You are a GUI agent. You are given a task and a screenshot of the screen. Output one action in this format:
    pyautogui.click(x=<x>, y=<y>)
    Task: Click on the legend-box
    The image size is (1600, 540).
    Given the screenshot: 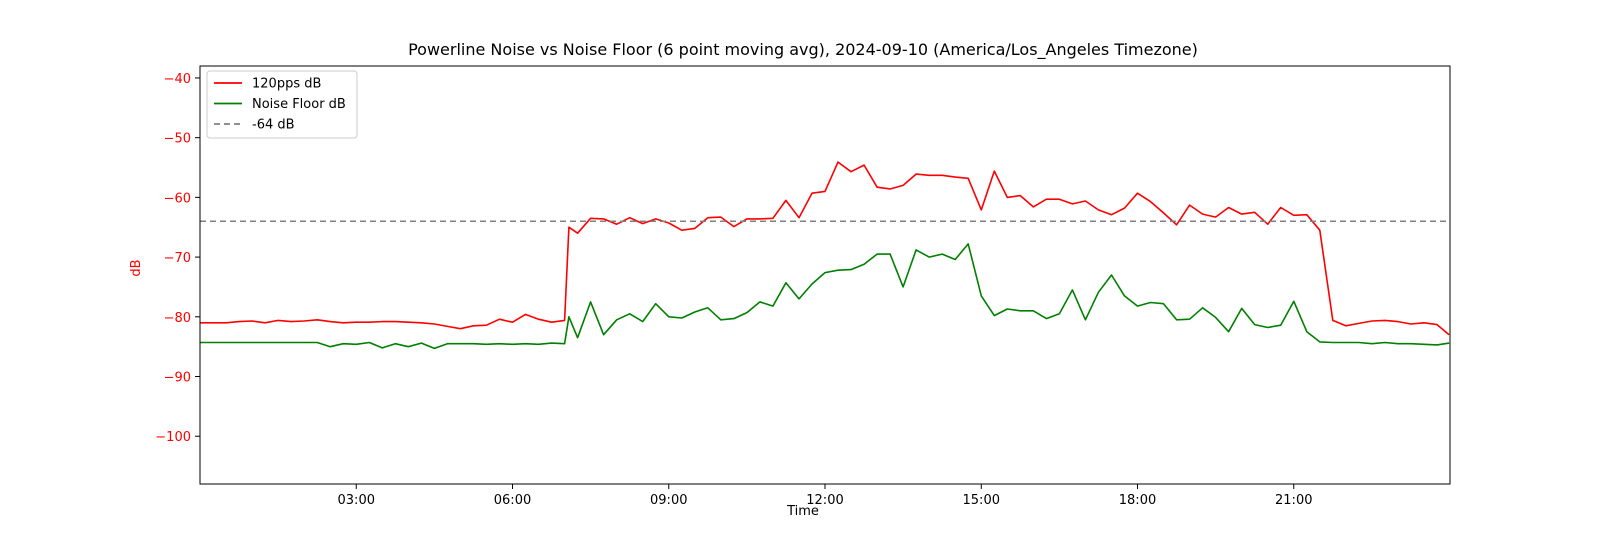 What is the action you would take?
    pyautogui.click(x=282, y=104)
    